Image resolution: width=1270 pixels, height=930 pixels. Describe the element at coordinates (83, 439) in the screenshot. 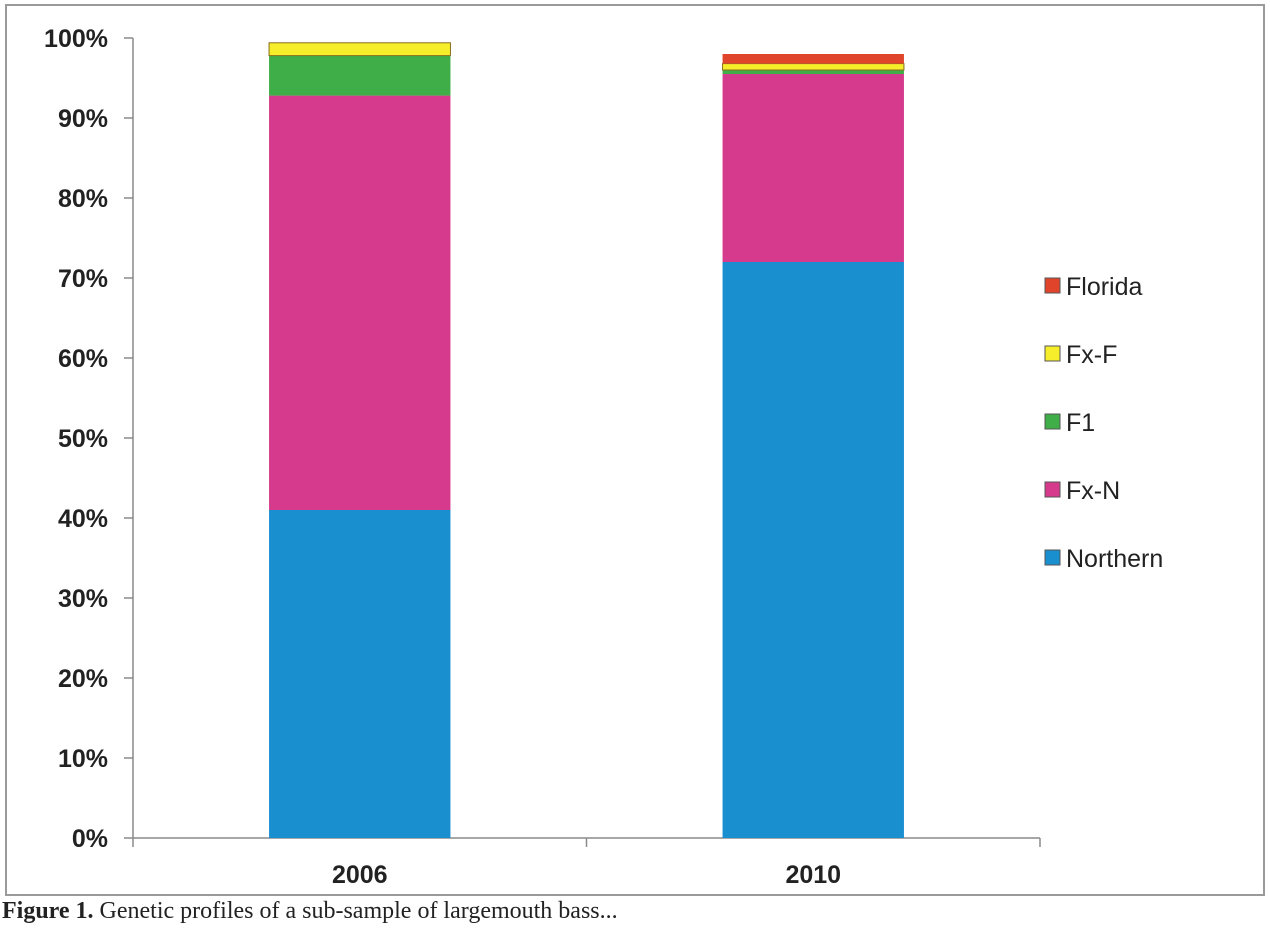

I see `y-tick-label: 50%` at that location.